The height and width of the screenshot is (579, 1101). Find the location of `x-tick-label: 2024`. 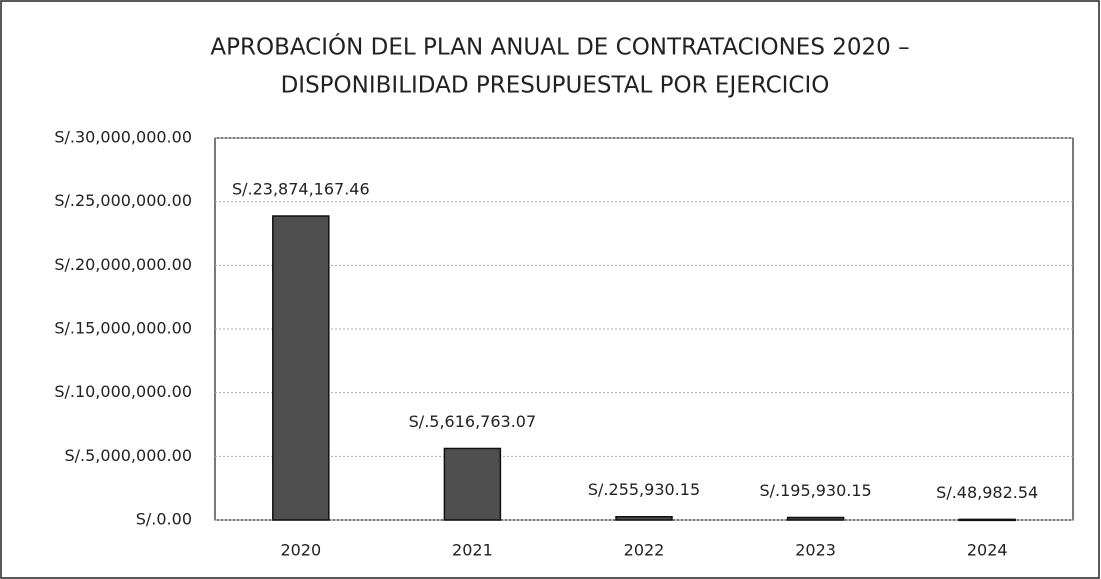

x-tick-label: 2024 is located at coordinates (987, 550).